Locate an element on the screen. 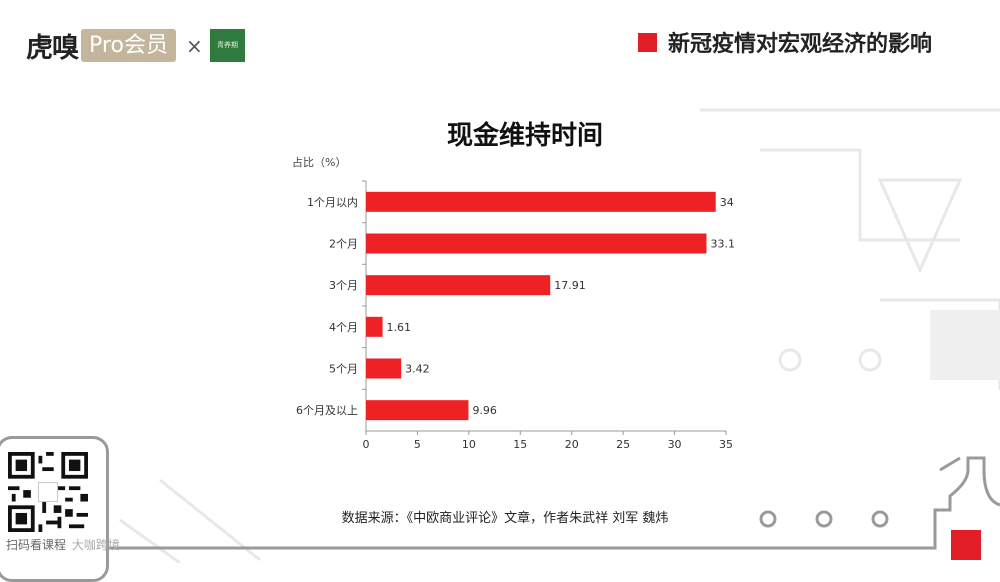  title-marker is located at coordinates (647, 42).